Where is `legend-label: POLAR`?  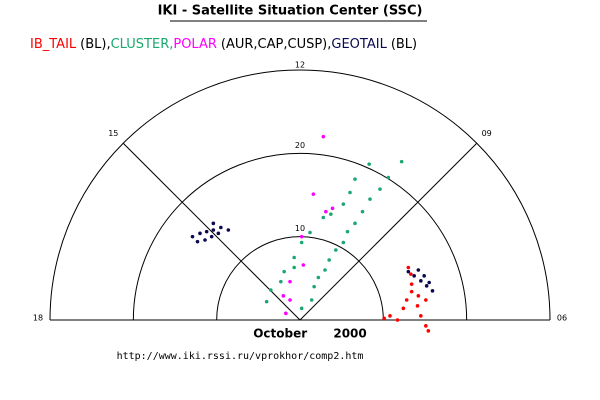 legend-label: POLAR is located at coordinates (195, 44).